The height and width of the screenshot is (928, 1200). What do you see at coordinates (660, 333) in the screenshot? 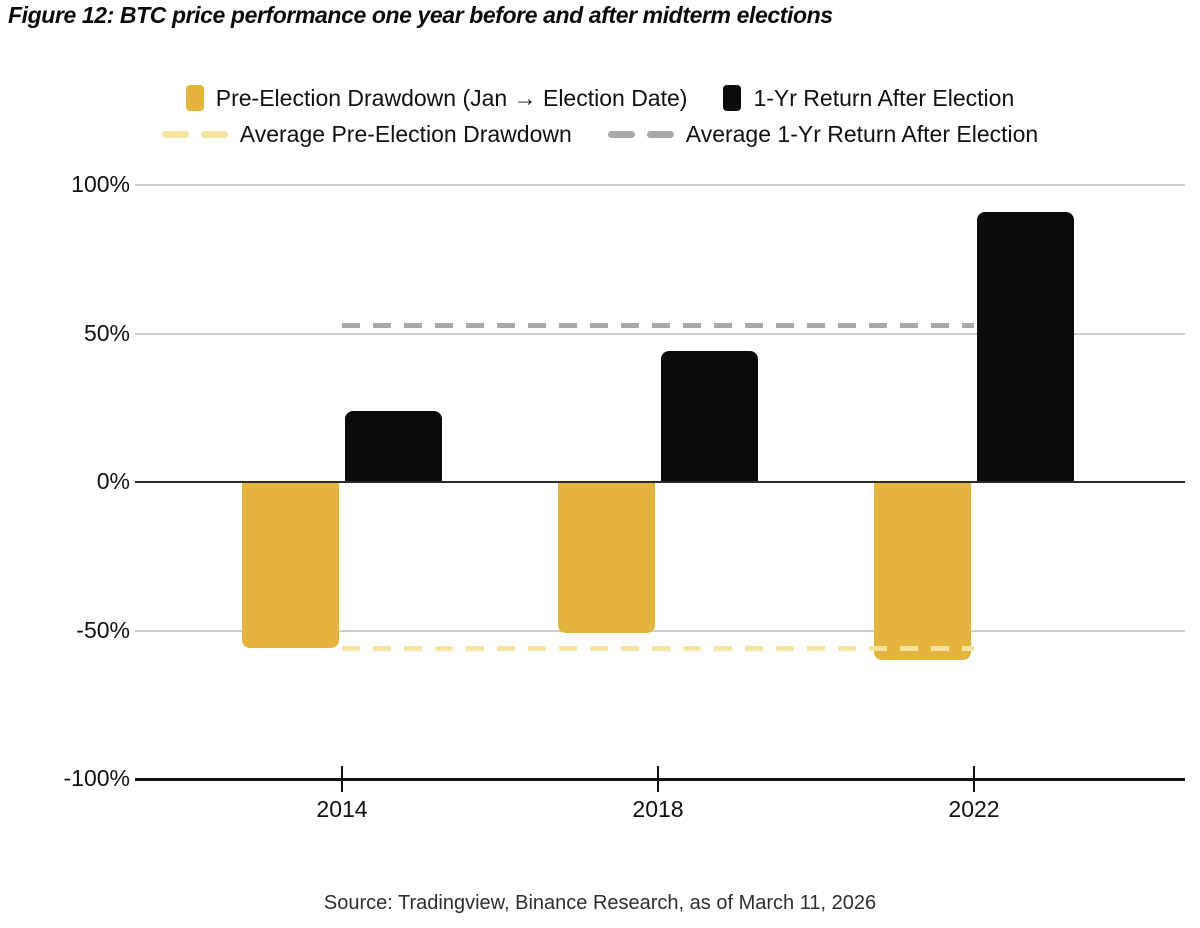
I see `gridline-50%` at bounding box center [660, 333].